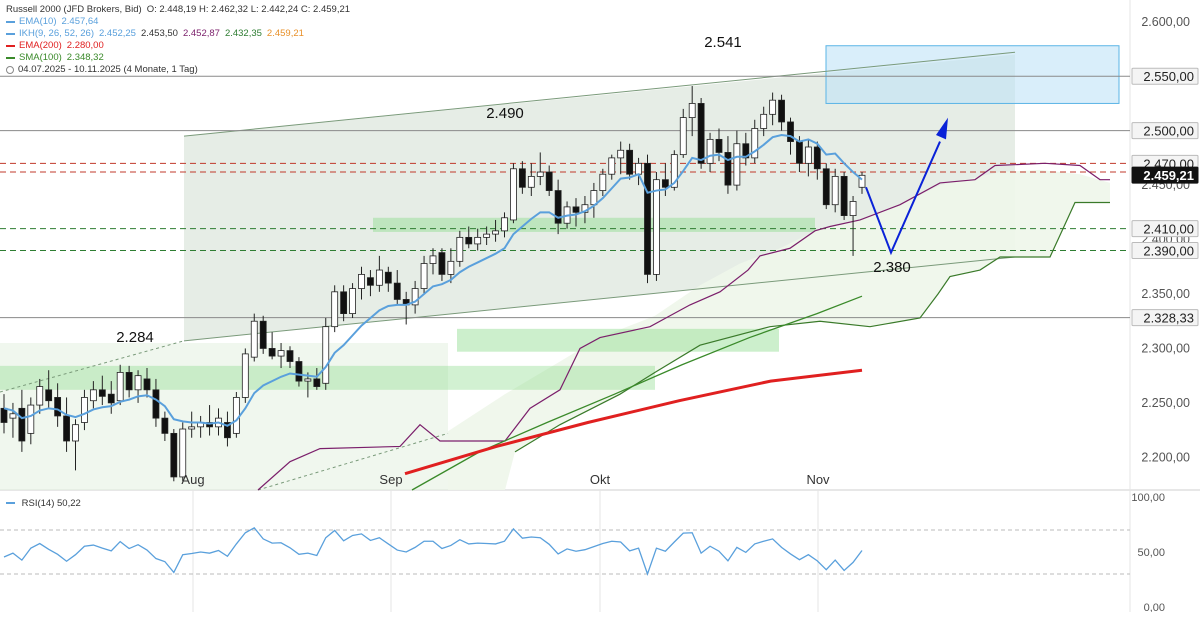 The height and width of the screenshot is (617, 1200). What do you see at coordinates (40, 57) in the screenshot?
I see `legend-label: SMA(100)` at bounding box center [40, 57].